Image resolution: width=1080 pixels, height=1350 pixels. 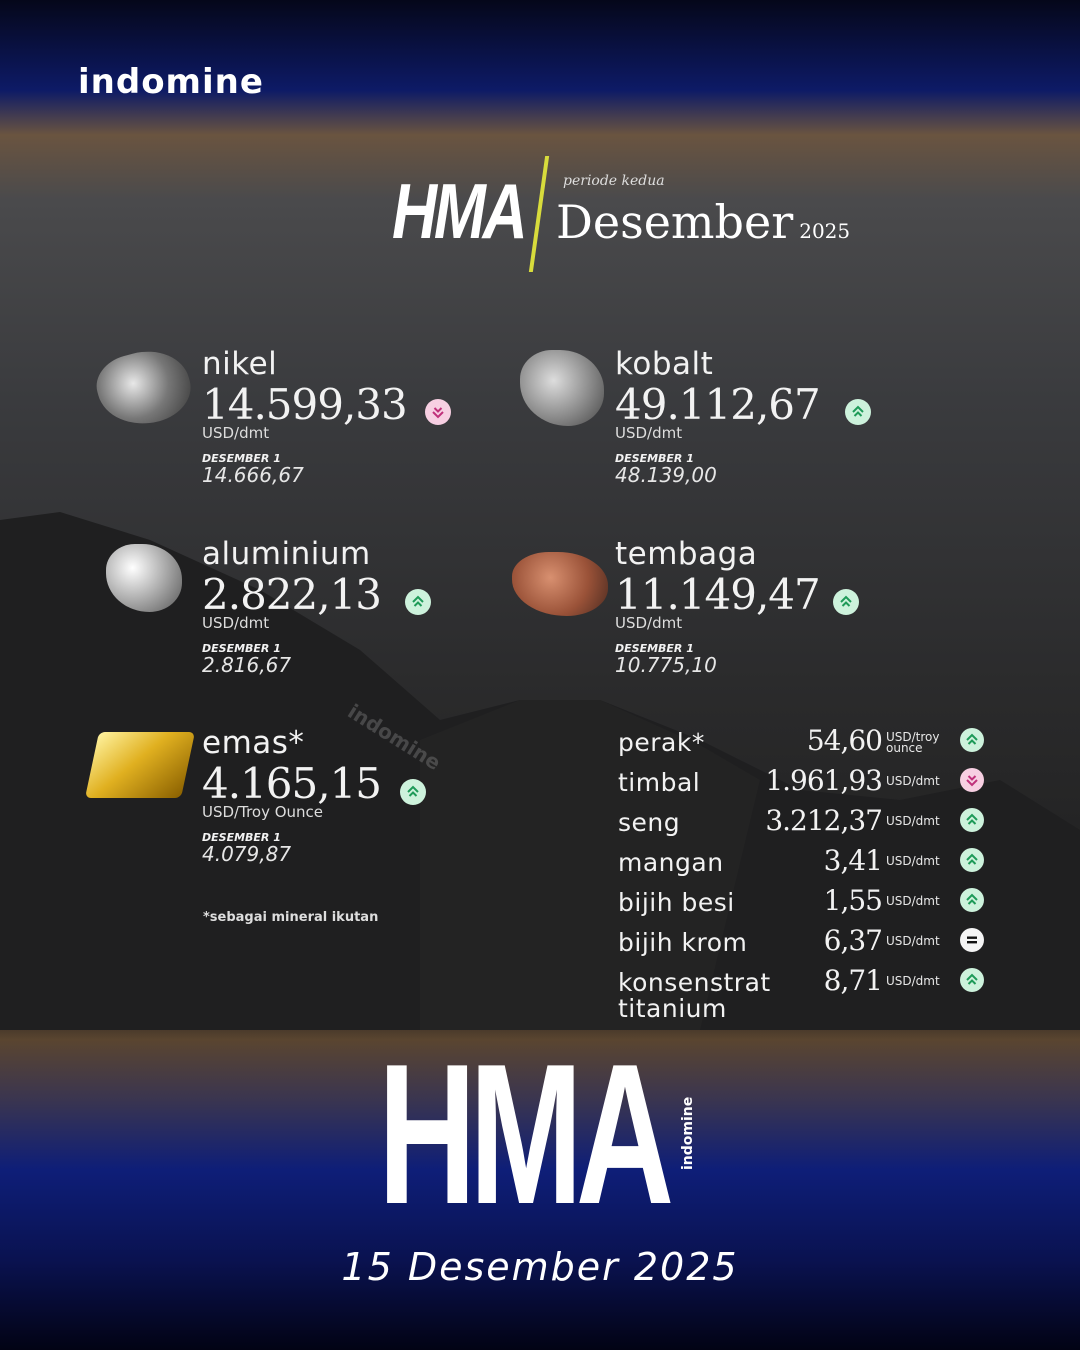 What do you see at coordinates (676, 902) in the screenshot?
I see `mineral-name: bijih besi` at bounding box center [676, 902].